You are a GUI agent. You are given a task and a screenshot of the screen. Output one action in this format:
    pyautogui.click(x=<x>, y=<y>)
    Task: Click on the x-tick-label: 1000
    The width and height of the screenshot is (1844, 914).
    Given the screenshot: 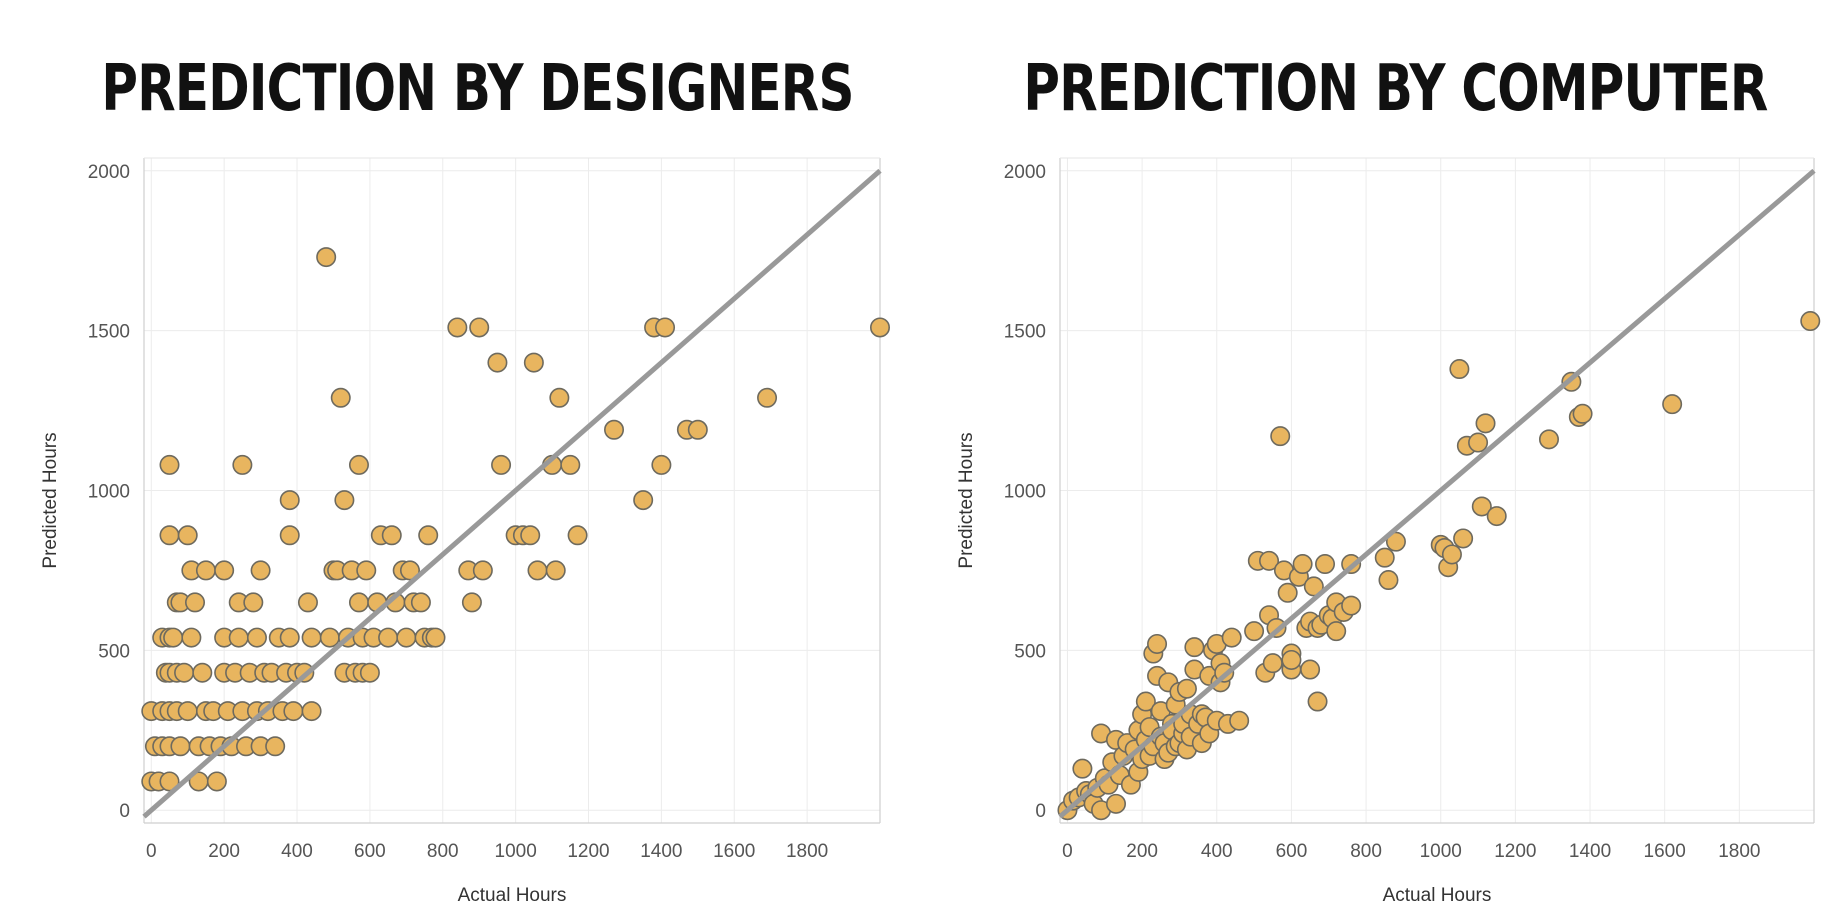 What is the action you would take?
    pyautogui.click(x=1441, y=851)
    